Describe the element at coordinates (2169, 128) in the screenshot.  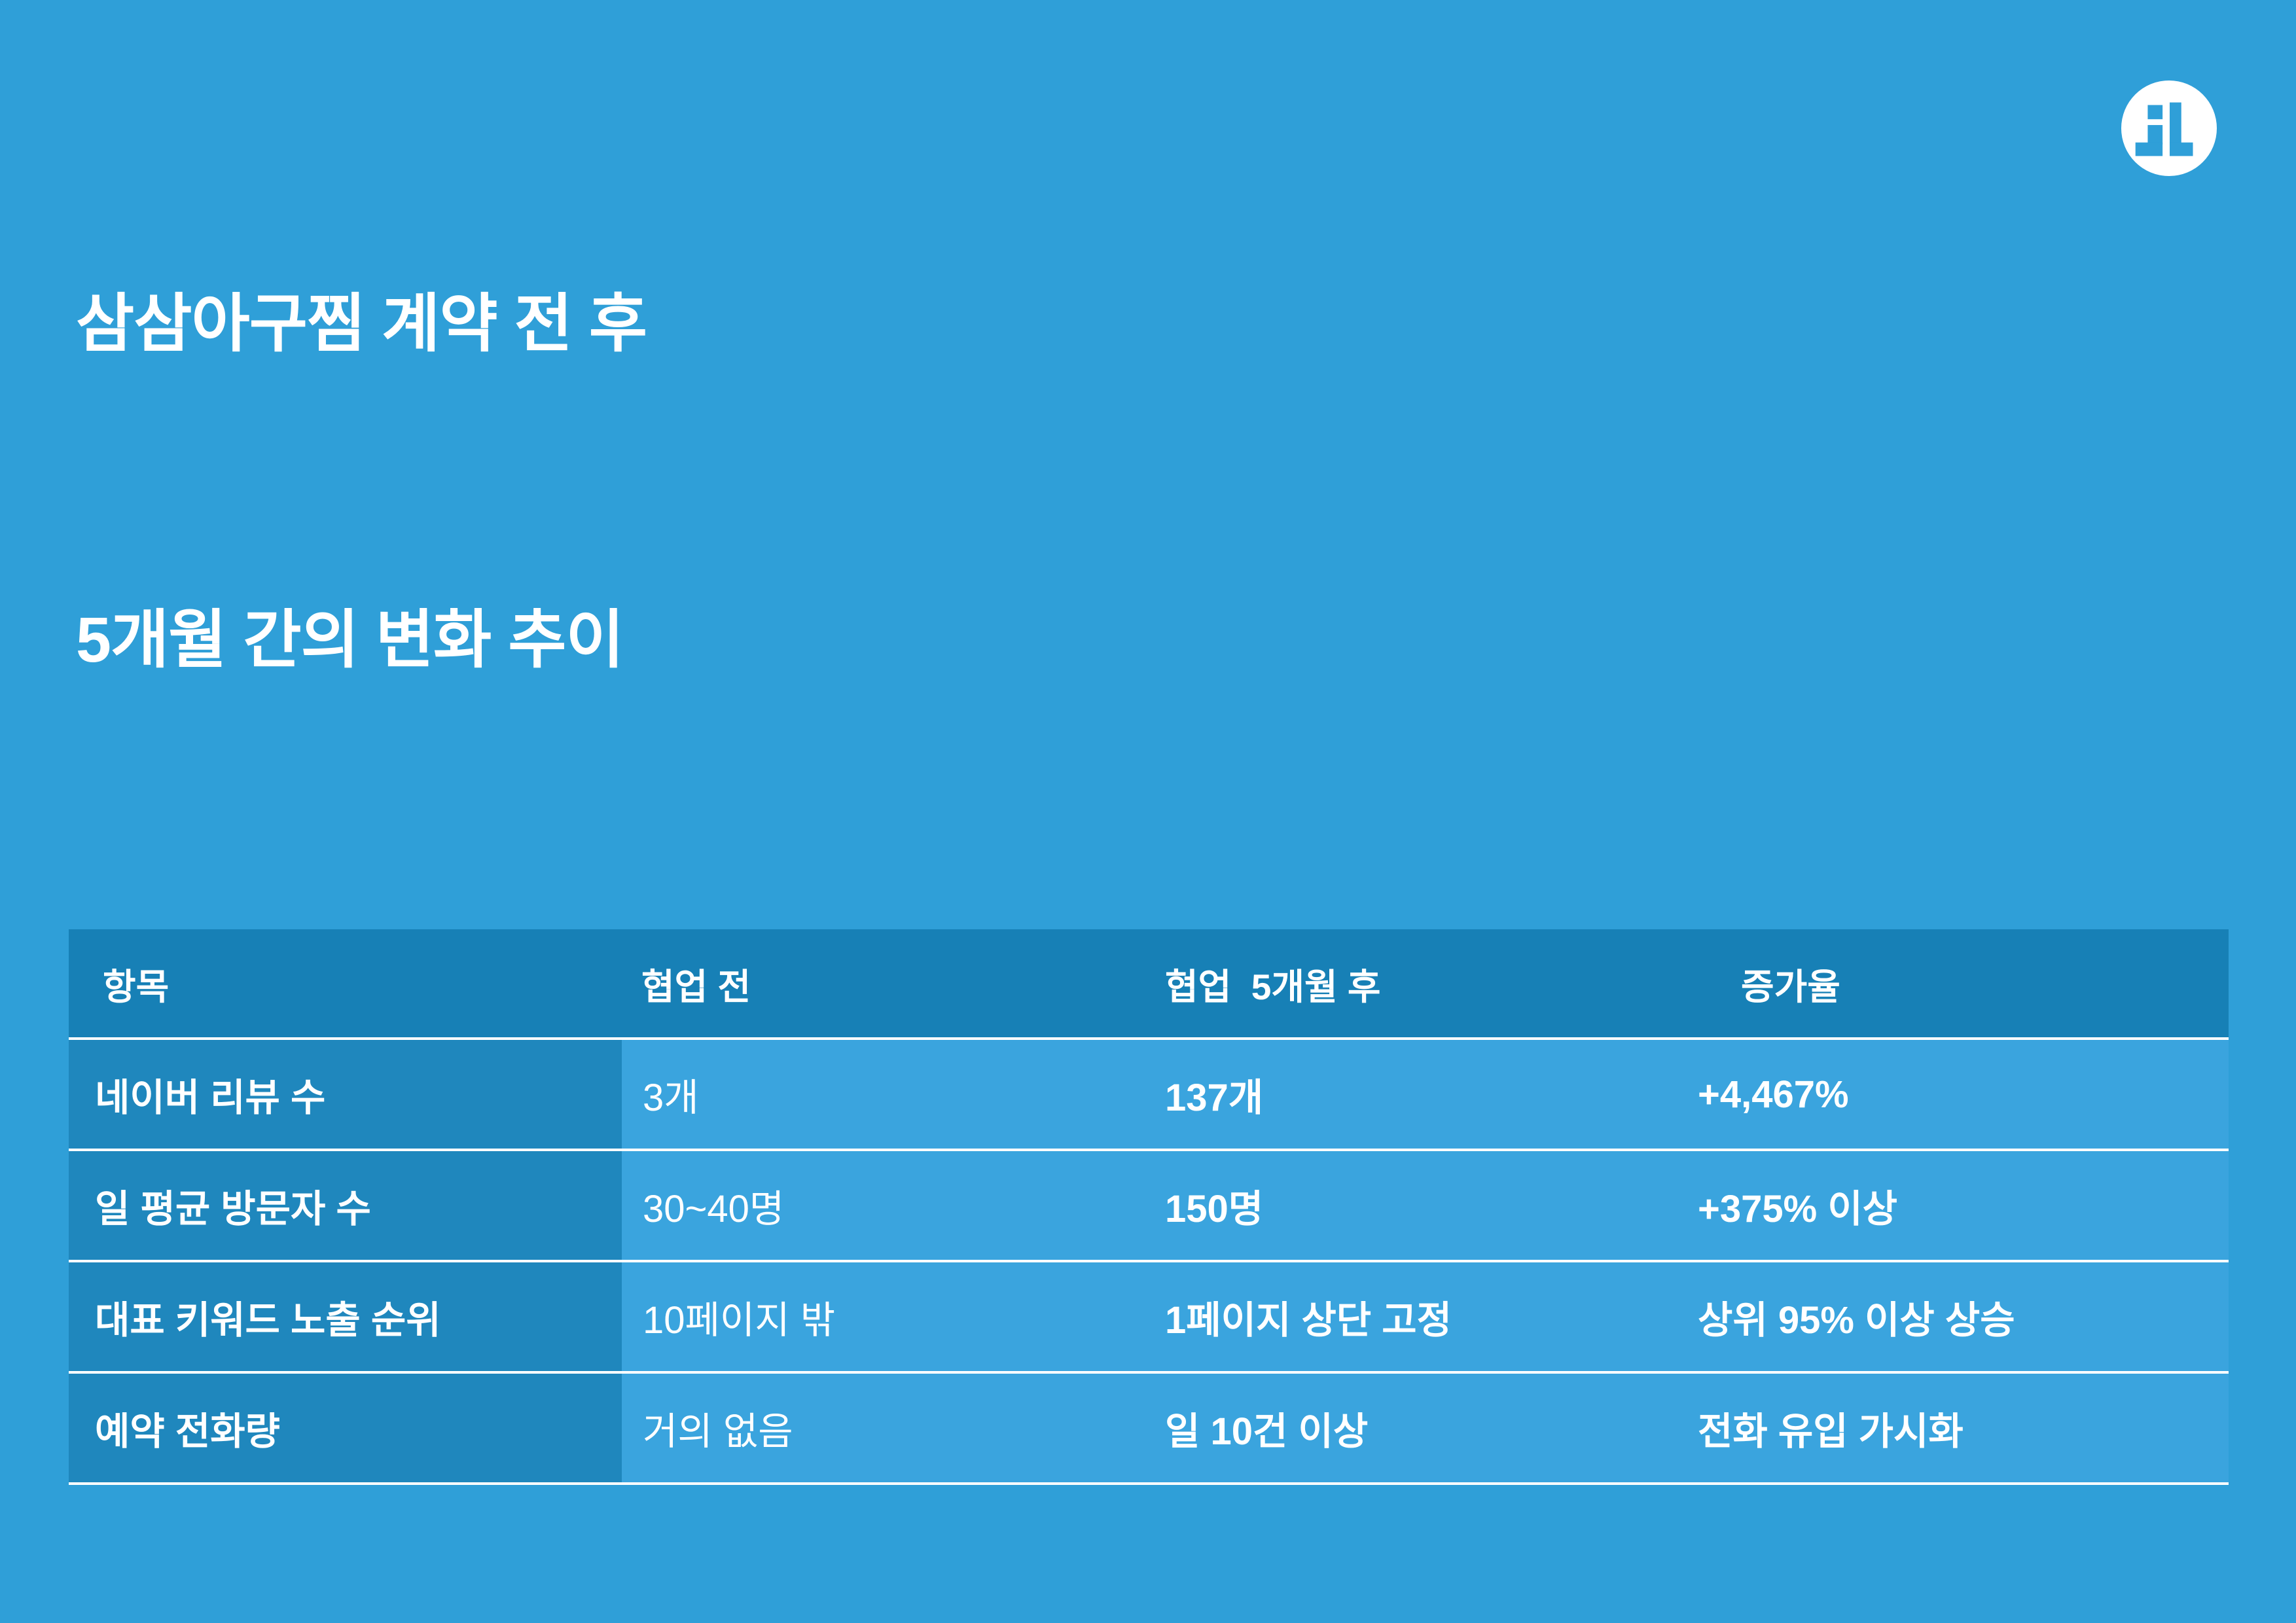
I see `brand-logo-icon` at that location.